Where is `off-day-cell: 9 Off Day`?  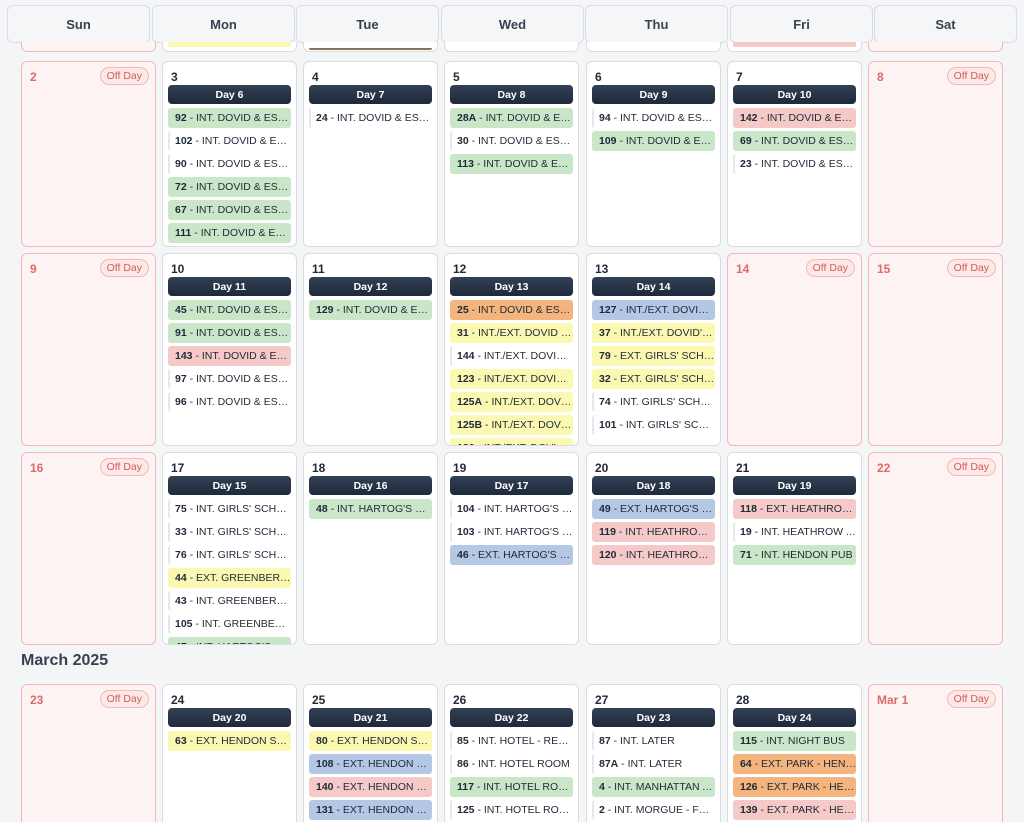
off-day-cell: 9 Off Day is located at coordinates (88, 349).